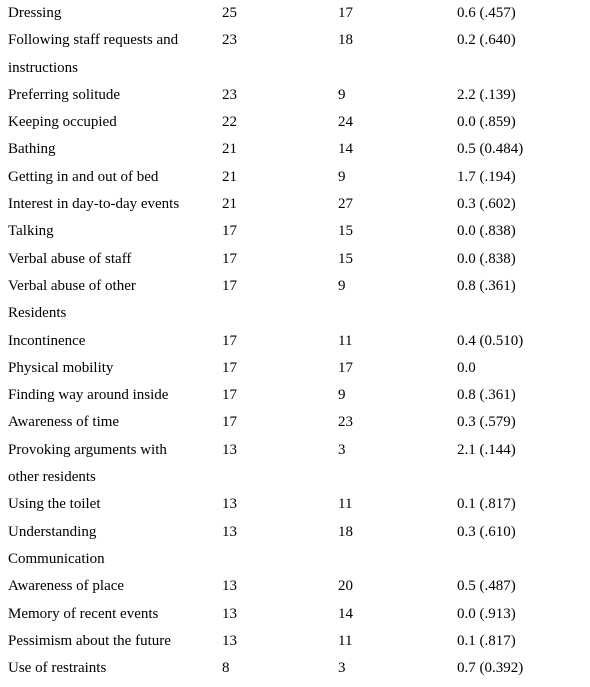  Describe the element at coordinates (110, 614) in the screenshot. I see `row-label: Memory of recent events` at that location.